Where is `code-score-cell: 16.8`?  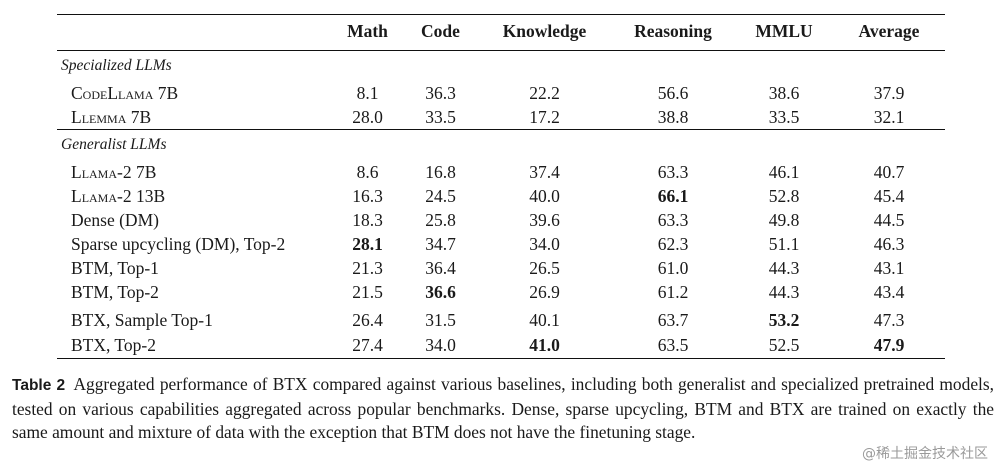 code-score-cell: 16.8 is located at coordinates (440, 172).